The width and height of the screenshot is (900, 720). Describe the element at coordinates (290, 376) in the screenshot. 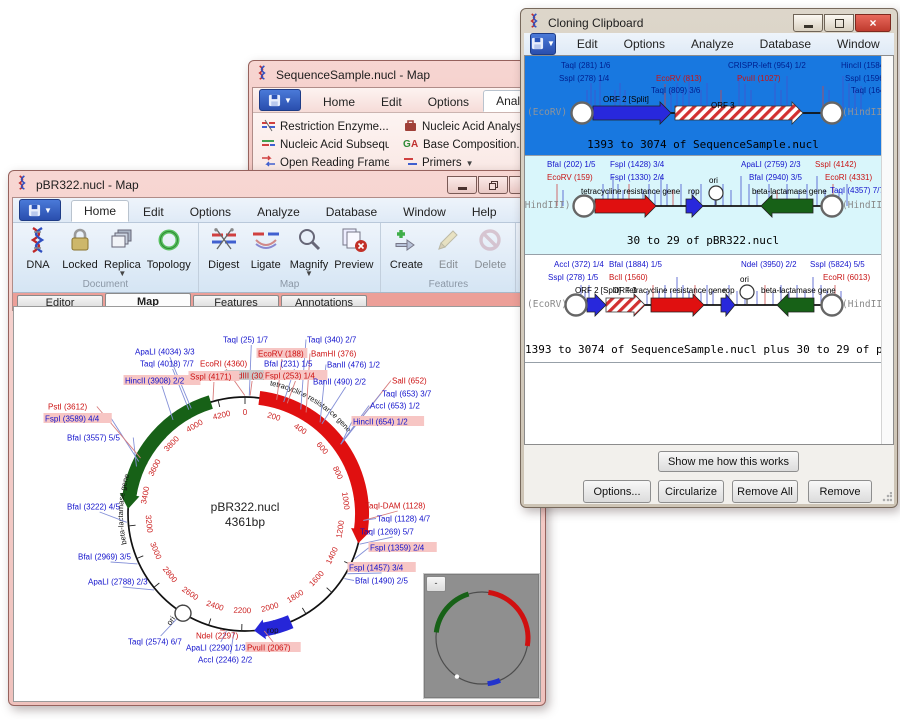

I see `enzyme-site-label: FspI (253) 1/4` at that location.